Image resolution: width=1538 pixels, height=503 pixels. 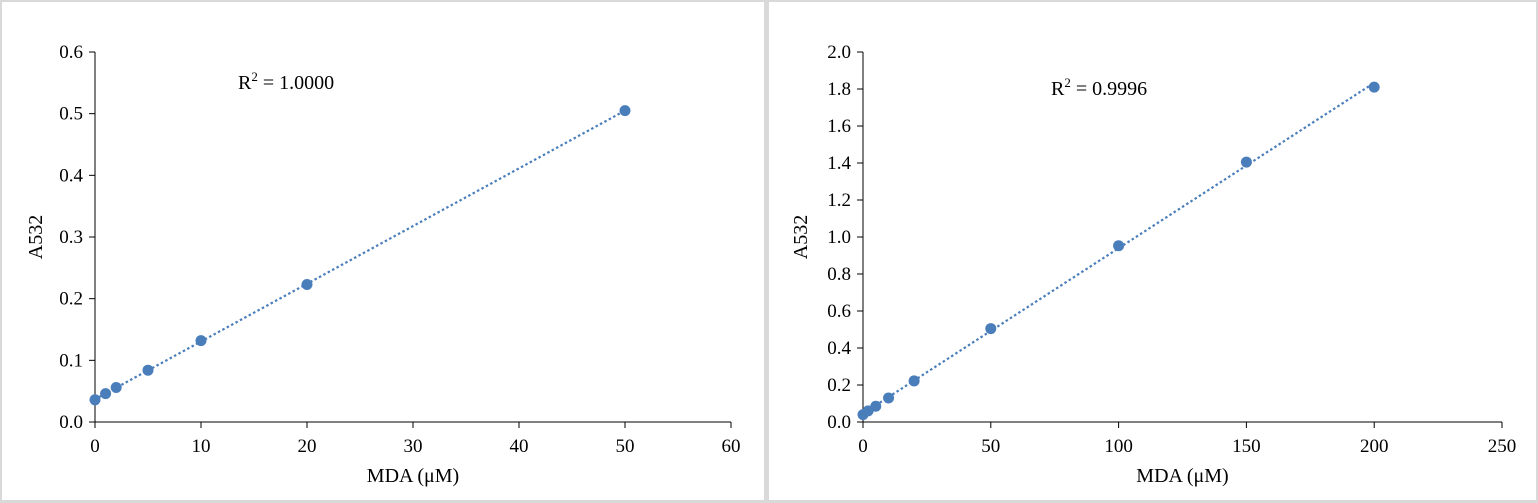 What do you see at coordinates (839, 274) in the screenshot?
I see `y-tick-label: 0.8` at bounding box center [839, 274].